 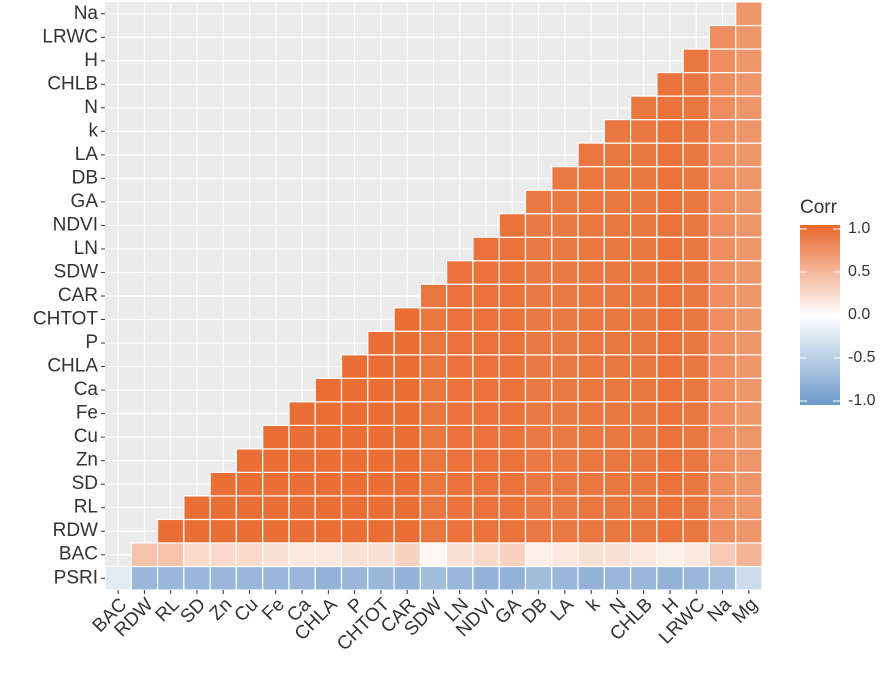 I want to click on y-tick-label: LA, so click(x=87, y=154).